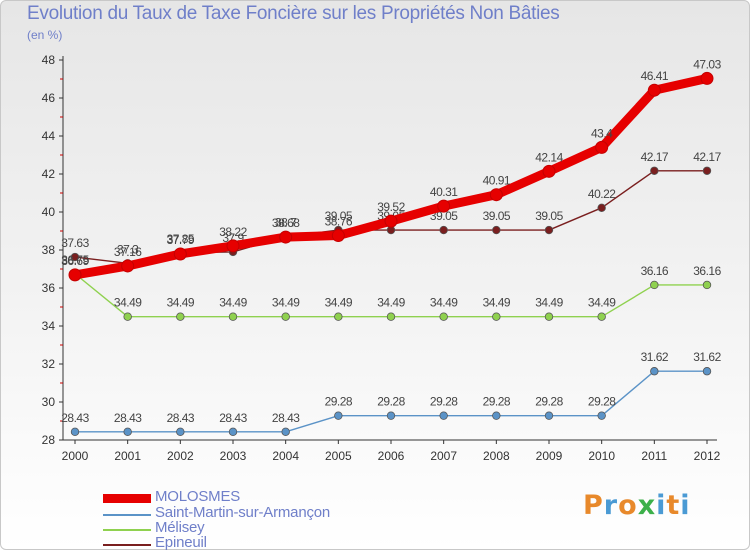  Describe the element at coordinates (497, 181) in the screenshot. I see `data-label: 40.91` at that location.